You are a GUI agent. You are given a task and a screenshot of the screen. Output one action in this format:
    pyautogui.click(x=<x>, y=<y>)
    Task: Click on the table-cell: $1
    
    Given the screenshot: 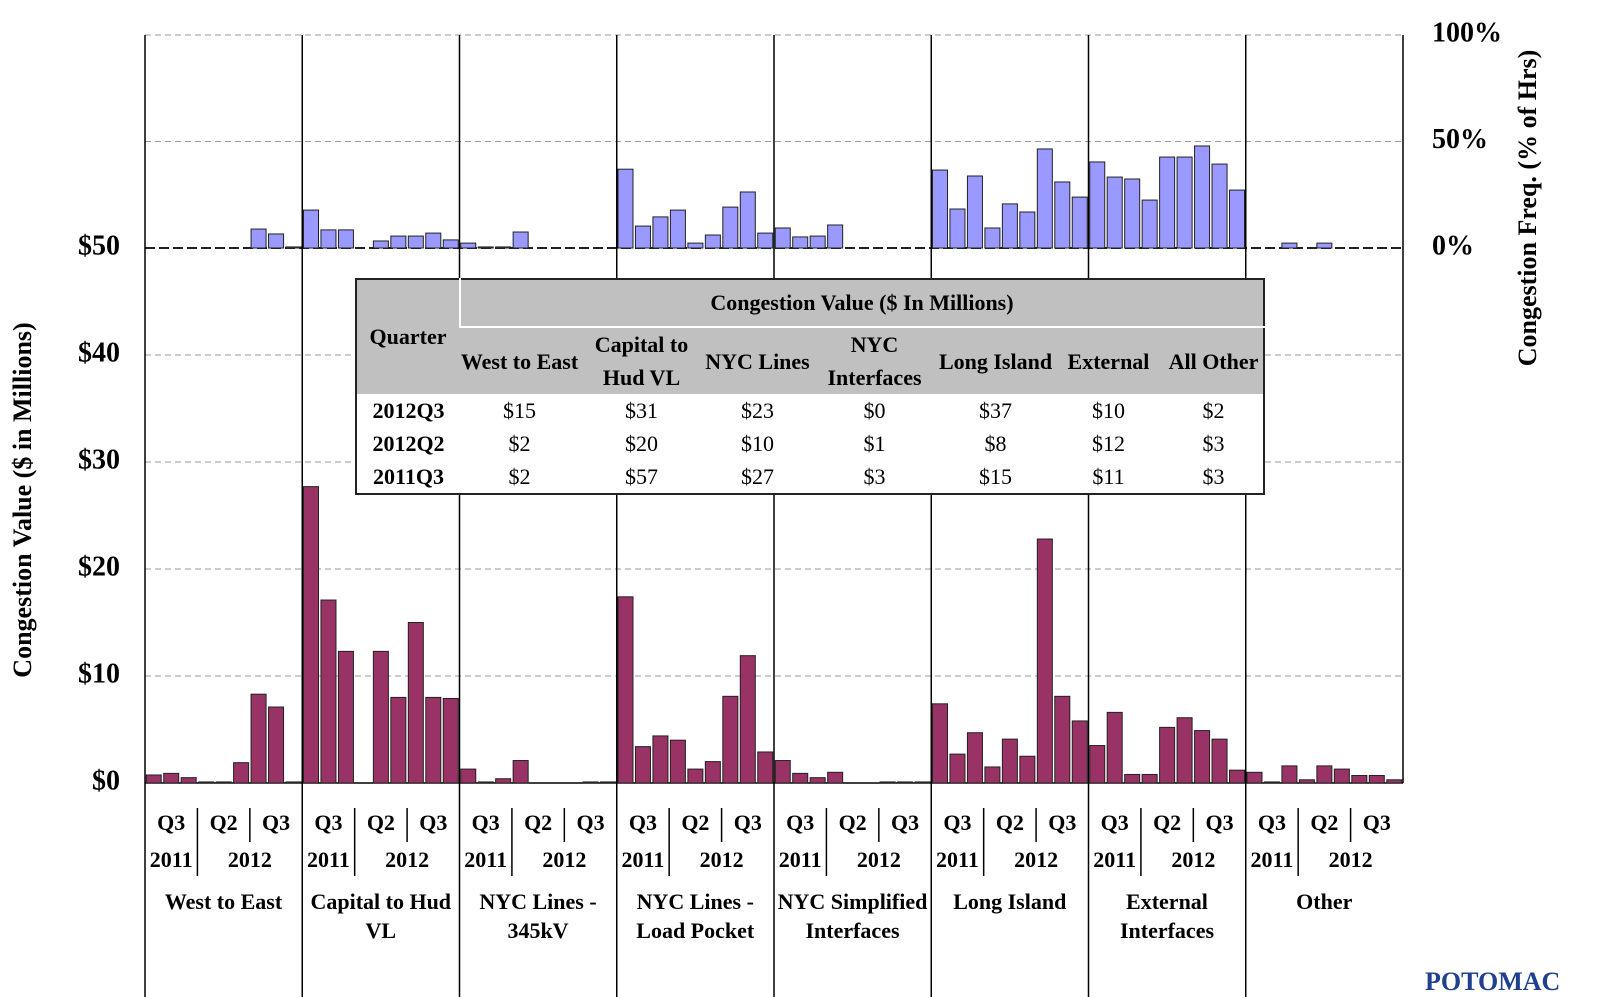 What is the action you would take?
    pyautogui.click(x=874, y=443)
    